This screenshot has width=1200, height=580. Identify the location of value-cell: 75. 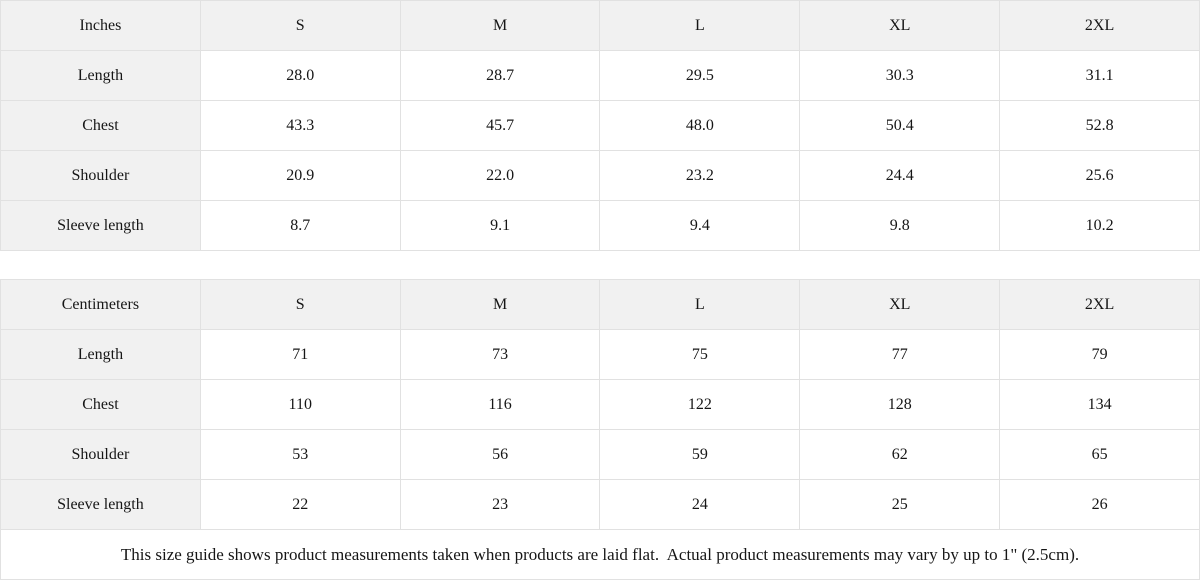
(700, 354).